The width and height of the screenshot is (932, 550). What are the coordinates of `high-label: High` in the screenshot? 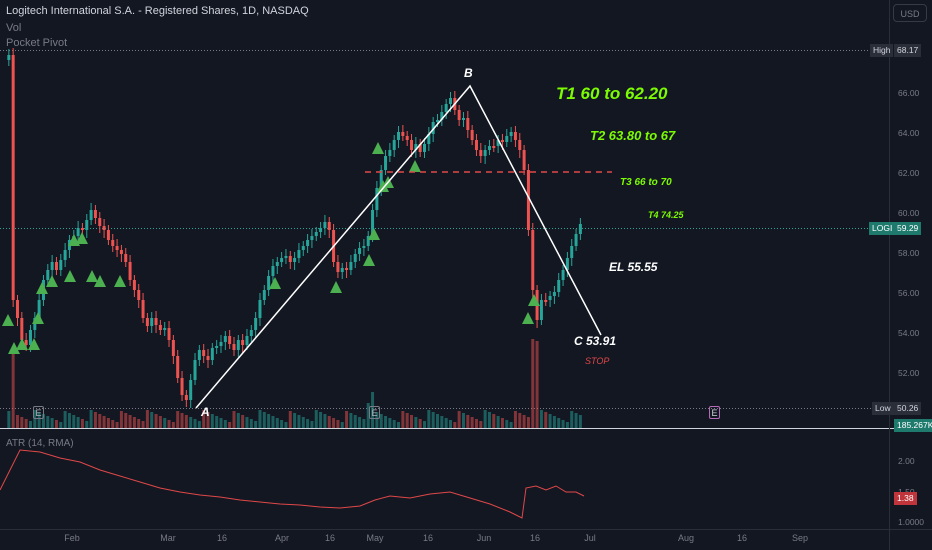 It's located at (882, 50).